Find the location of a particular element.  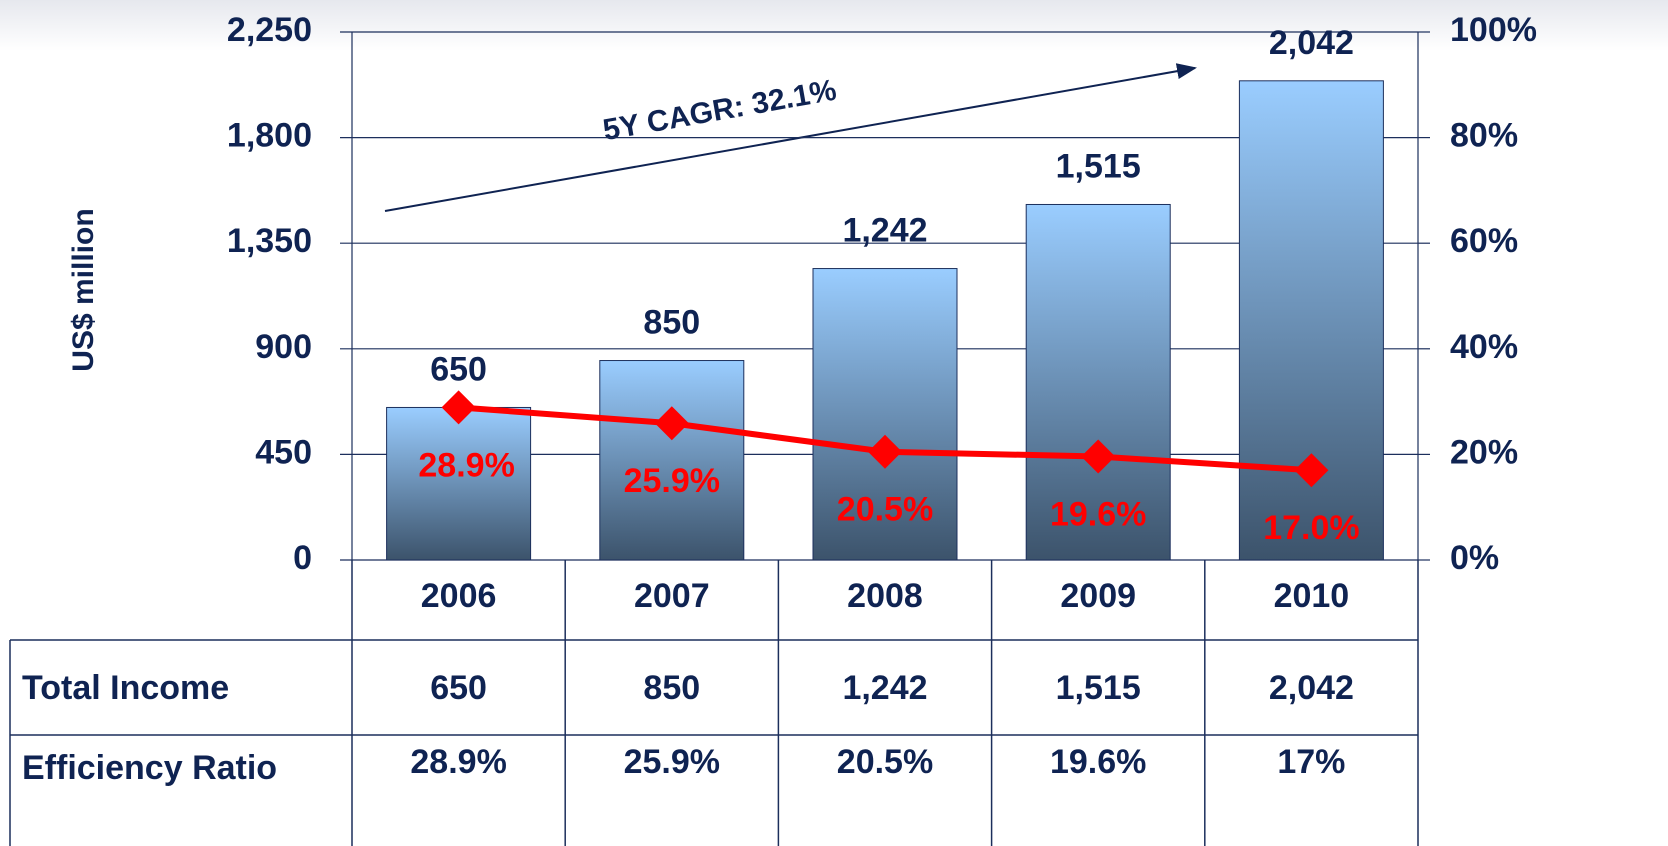

y2-tick-label: 0% is located at coordinates (1474, 558).